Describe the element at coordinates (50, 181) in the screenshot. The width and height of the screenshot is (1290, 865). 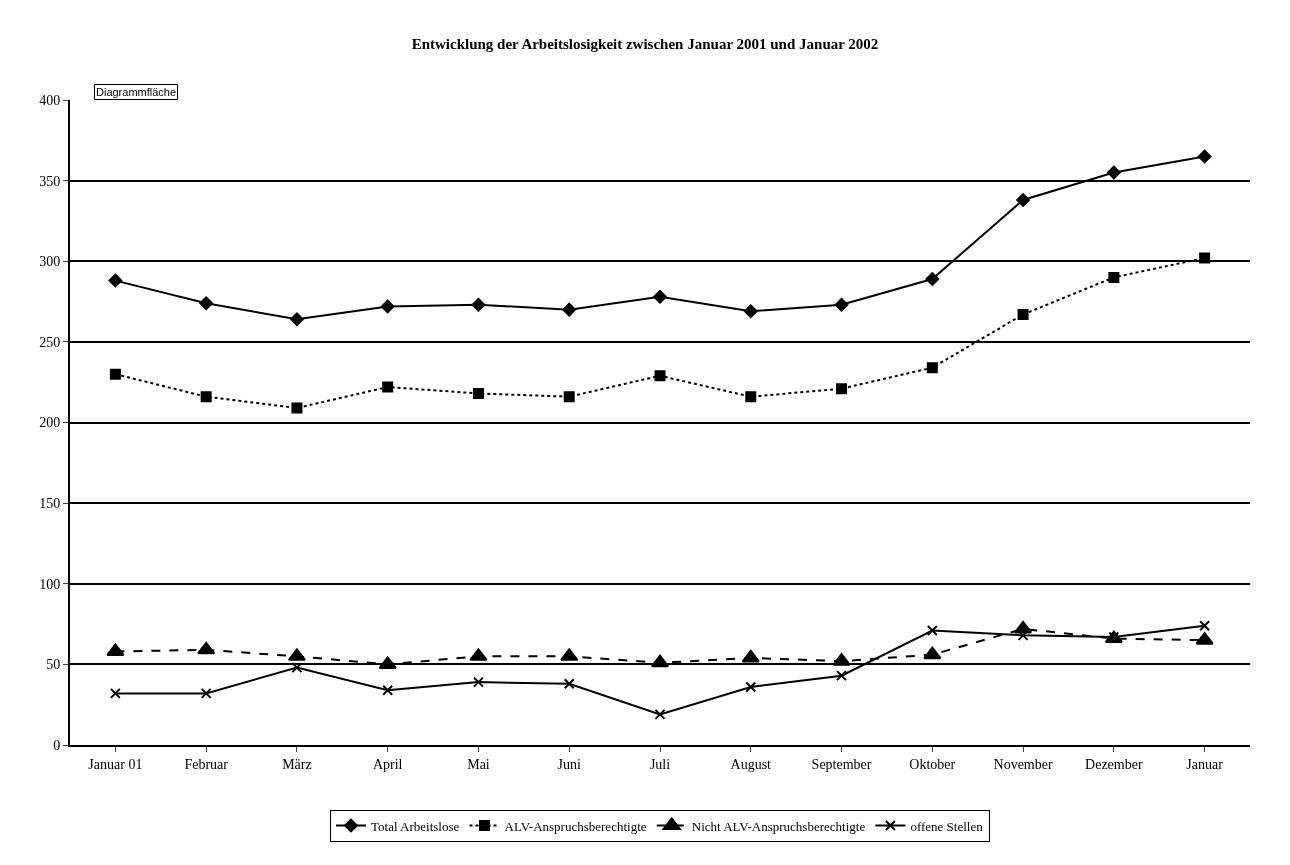
I see `y-tick-label: 350` at that location.